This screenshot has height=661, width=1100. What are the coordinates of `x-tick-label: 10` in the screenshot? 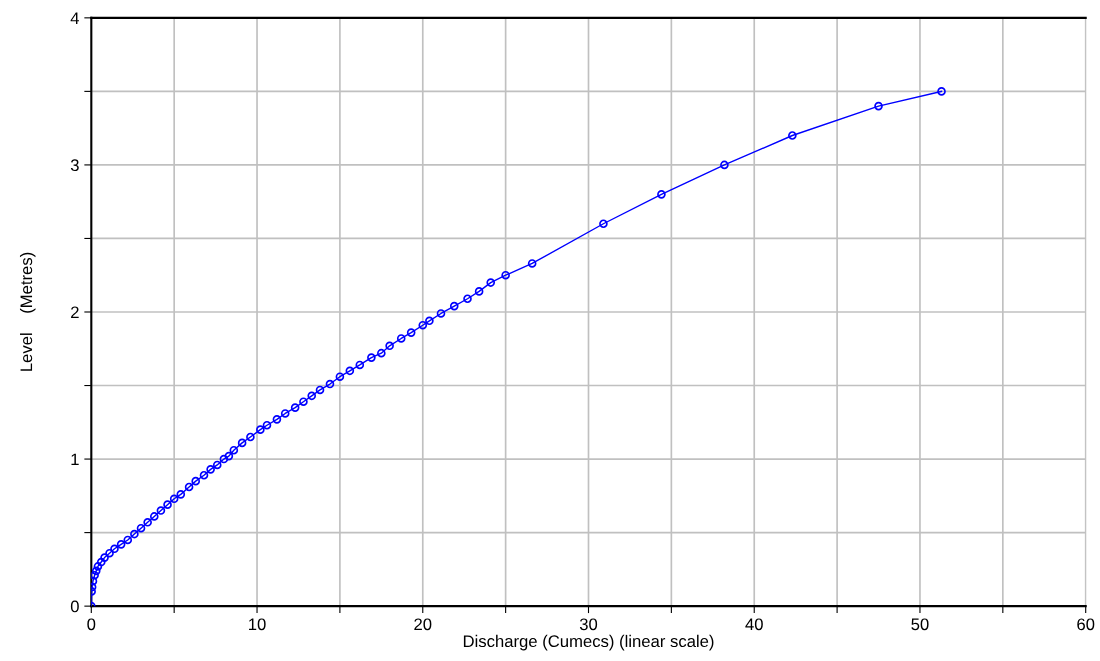 It's located at (257, 624).